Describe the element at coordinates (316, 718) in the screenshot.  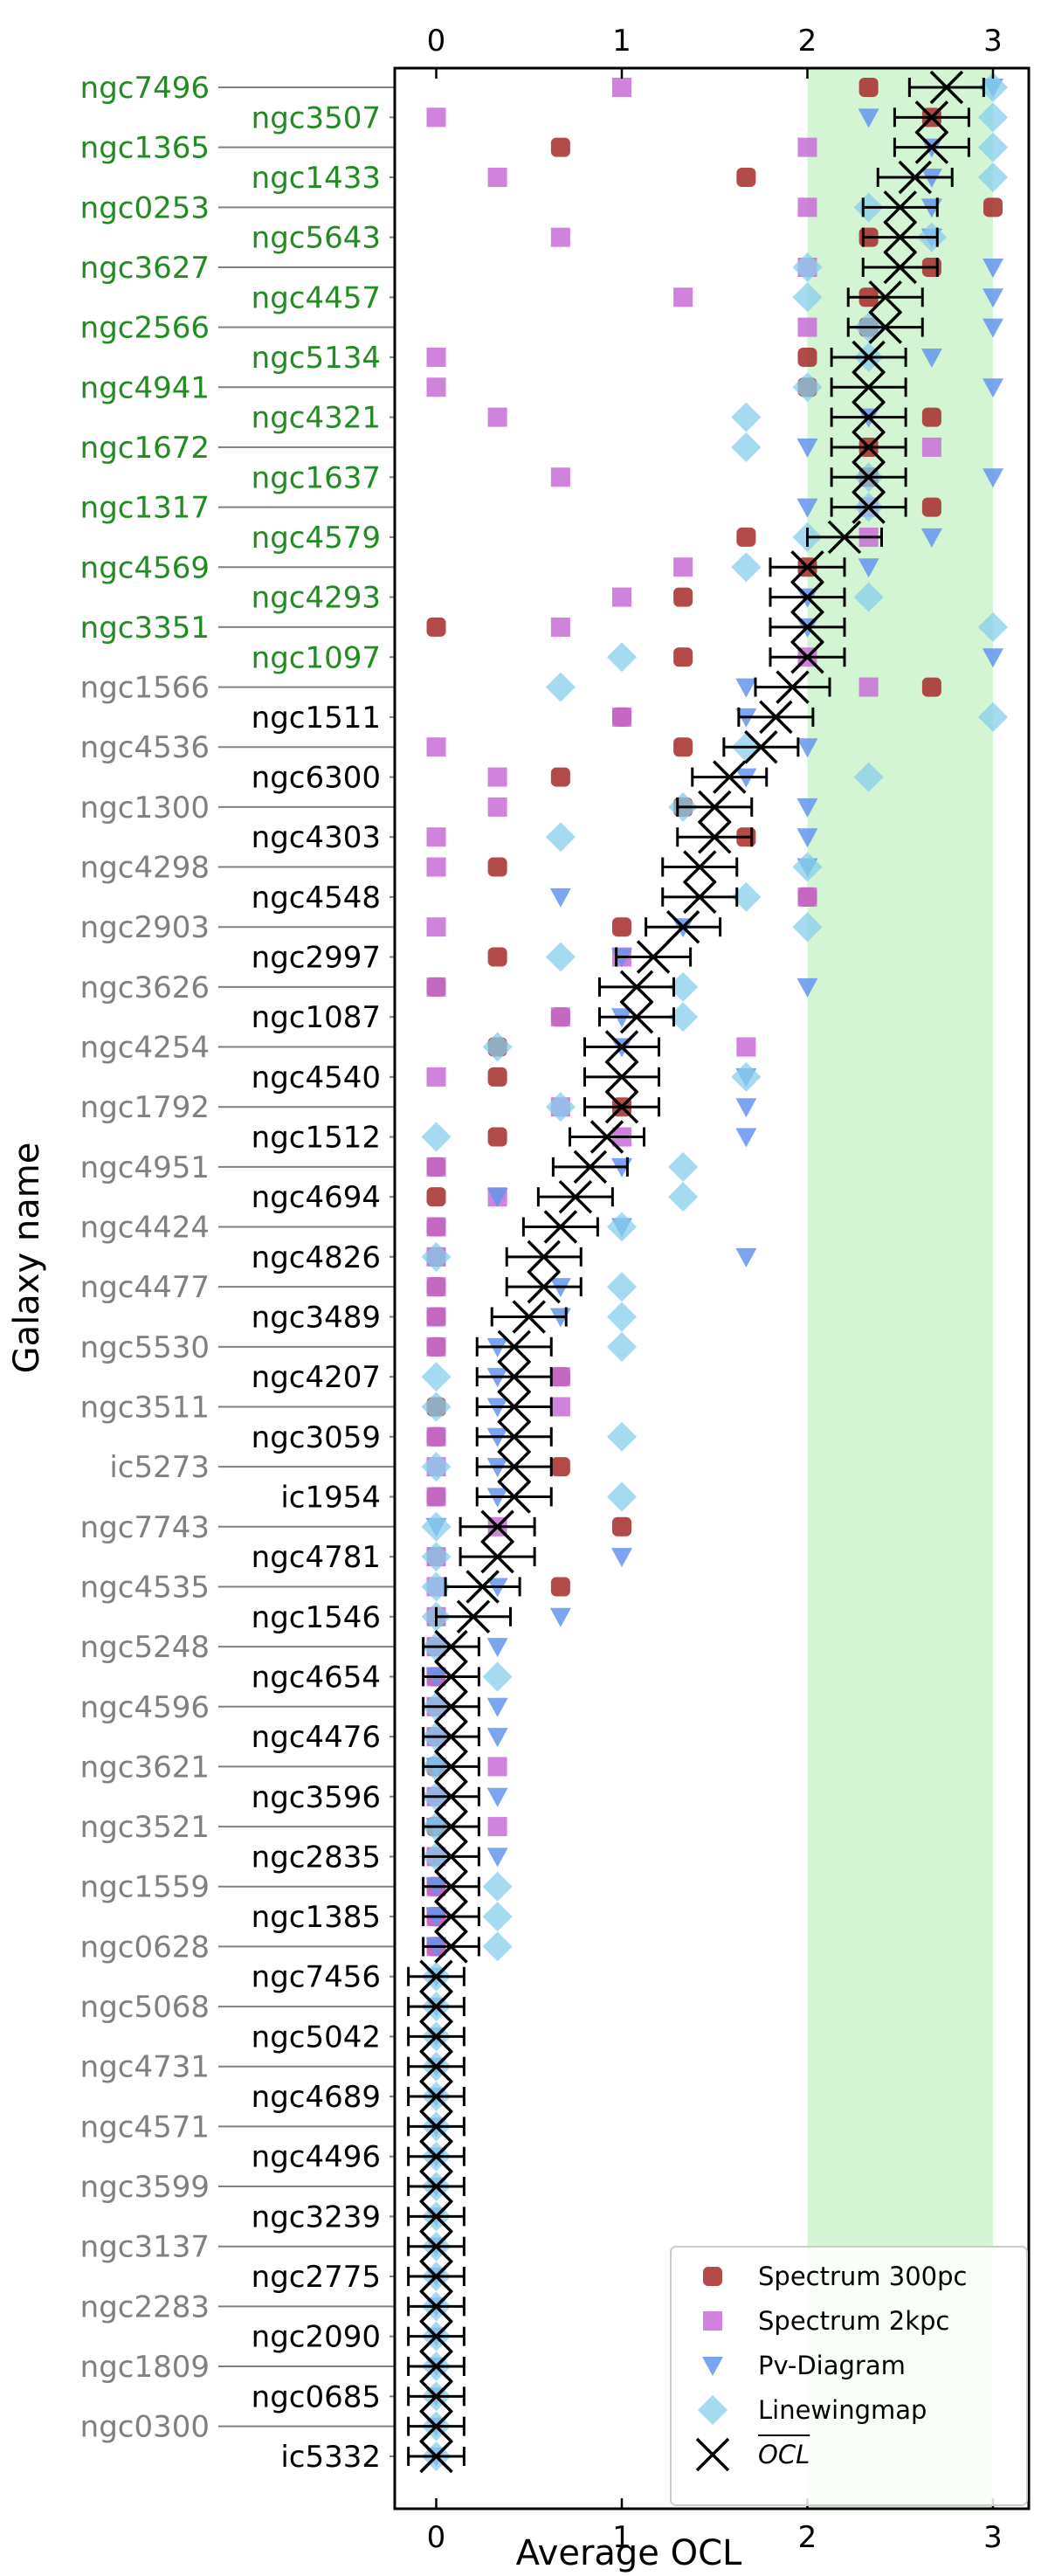
I see `galaxy-label: ngc1511` at that location.